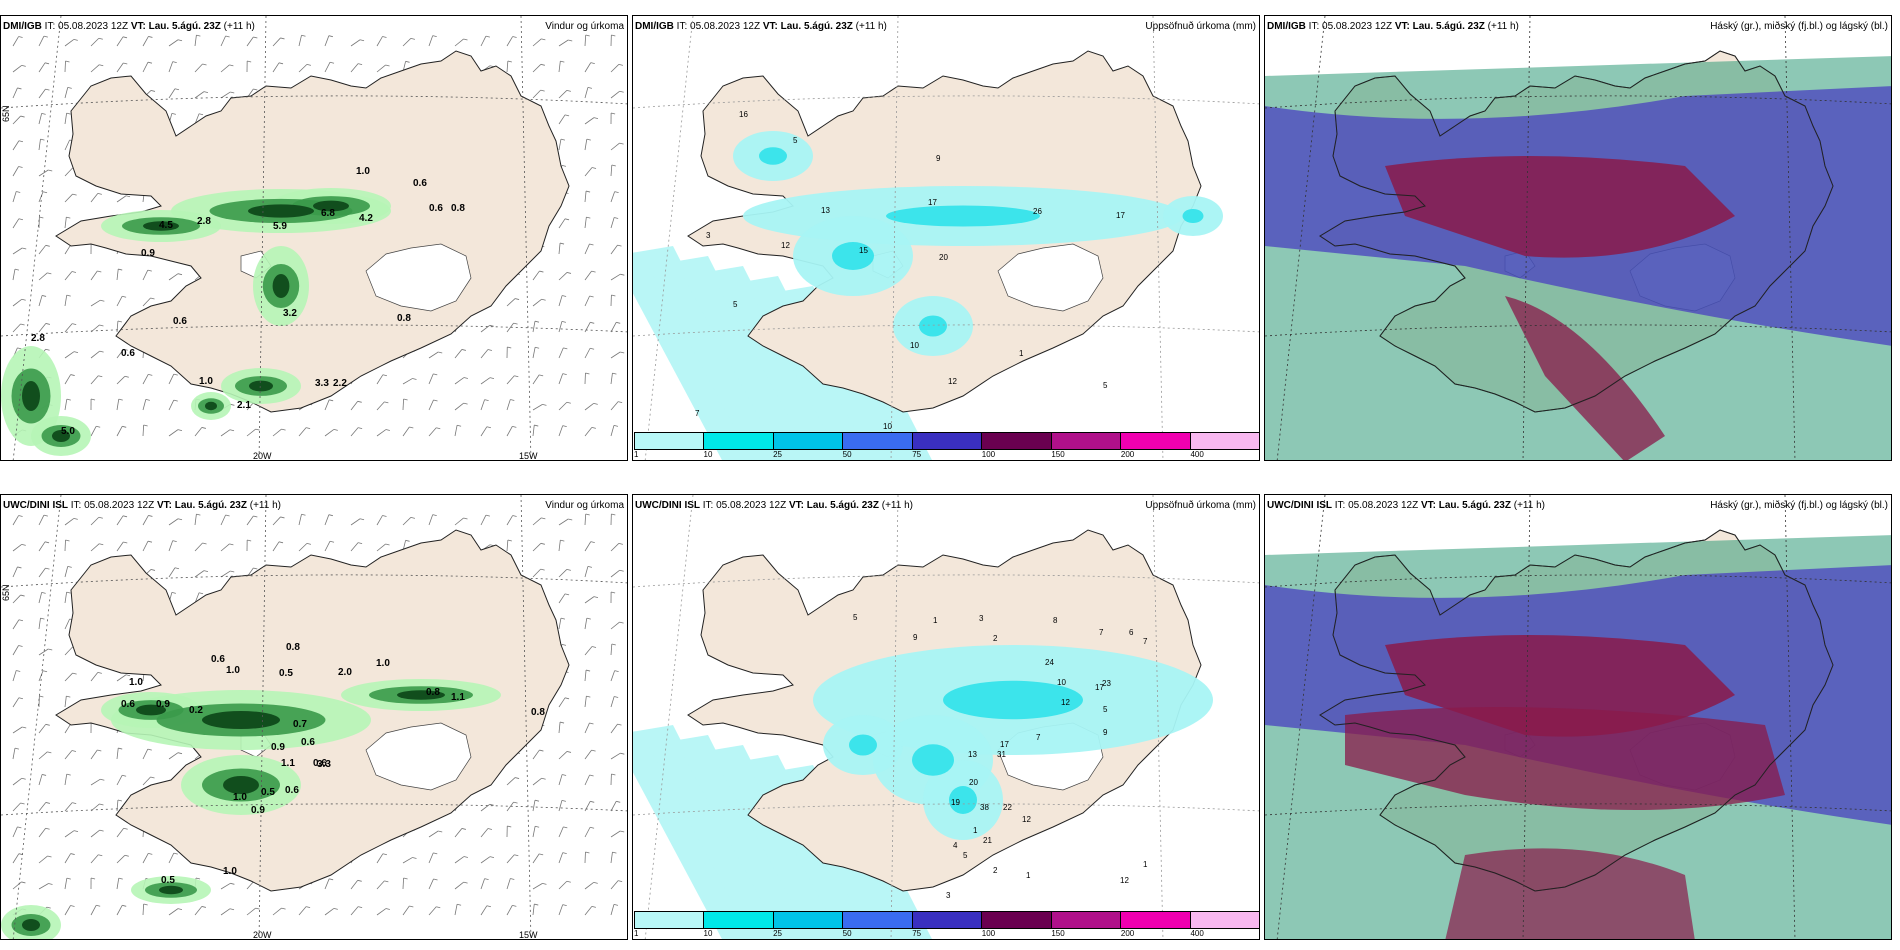 The width and height of the screenshot is (1900, 950). I want to click on lat-label: 65N, so click(6, 113).